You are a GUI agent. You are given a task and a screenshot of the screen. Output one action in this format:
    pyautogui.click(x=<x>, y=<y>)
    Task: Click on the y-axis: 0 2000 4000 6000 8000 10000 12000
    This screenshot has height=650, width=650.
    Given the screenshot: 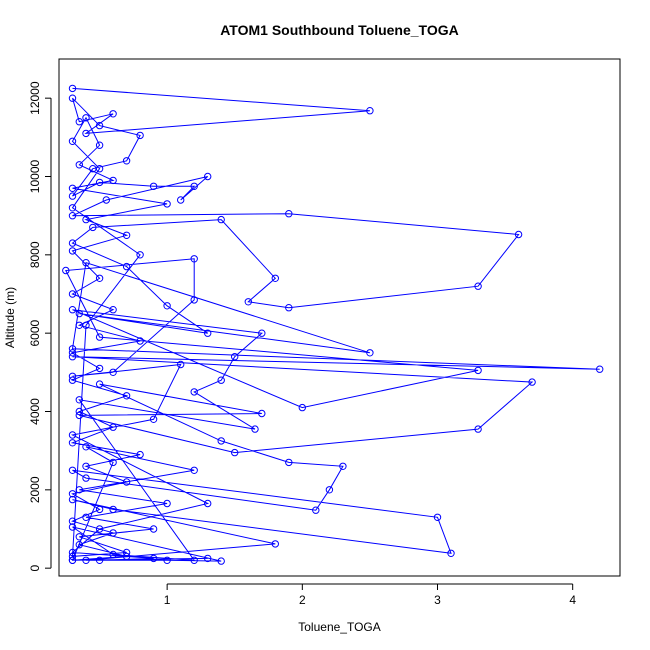 What is the action you would take?
    pyautogui.click(x=40, y=326)
    